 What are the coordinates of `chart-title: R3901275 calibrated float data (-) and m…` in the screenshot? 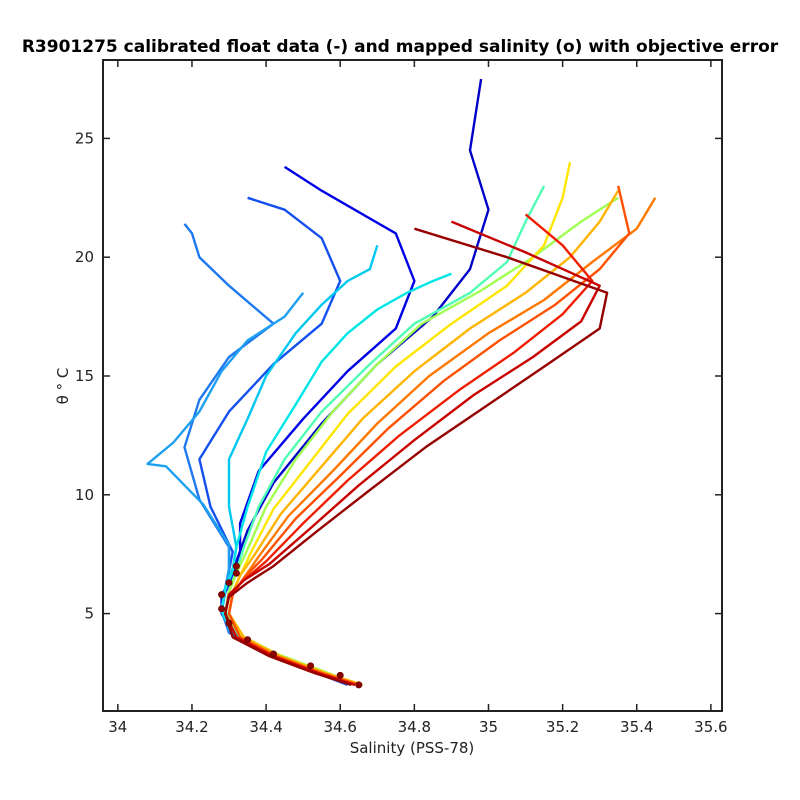 It's located at (400, 47).